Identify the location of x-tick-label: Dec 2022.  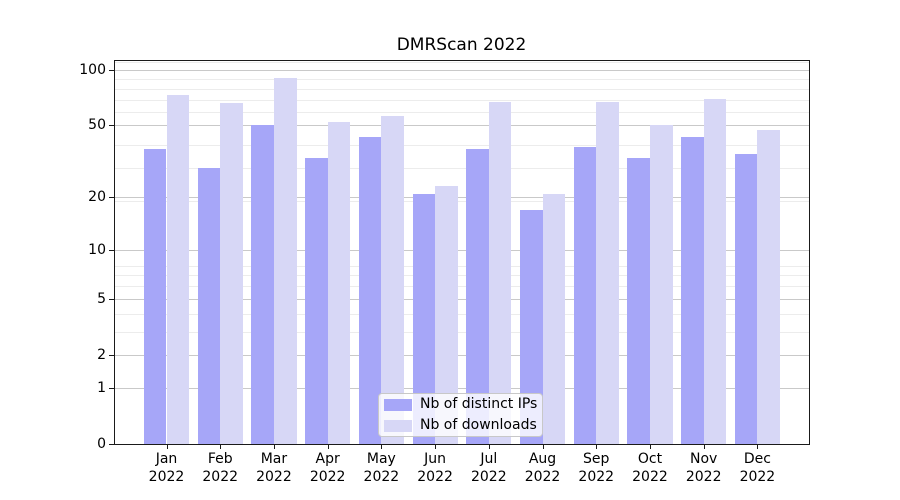
(757, 468).